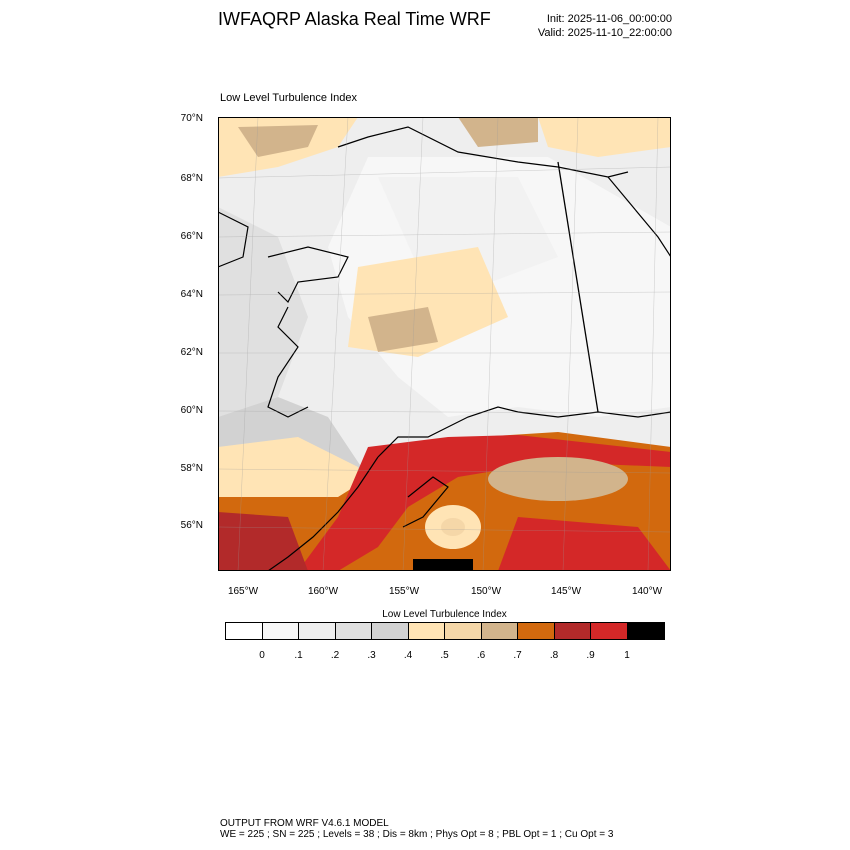  I want to click on coastline-seward, so click(233, 239).